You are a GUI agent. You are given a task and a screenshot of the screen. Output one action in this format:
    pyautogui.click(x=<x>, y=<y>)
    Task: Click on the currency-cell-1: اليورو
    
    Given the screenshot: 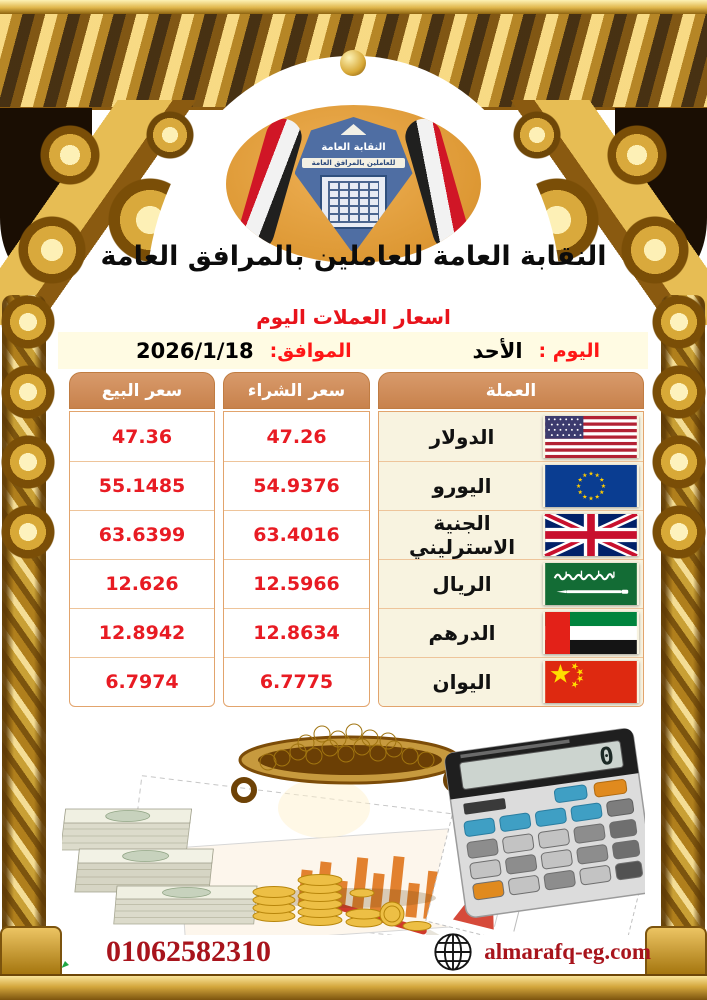 What is the action you would take?
    pyautogui.click(x=511, y=485)
    